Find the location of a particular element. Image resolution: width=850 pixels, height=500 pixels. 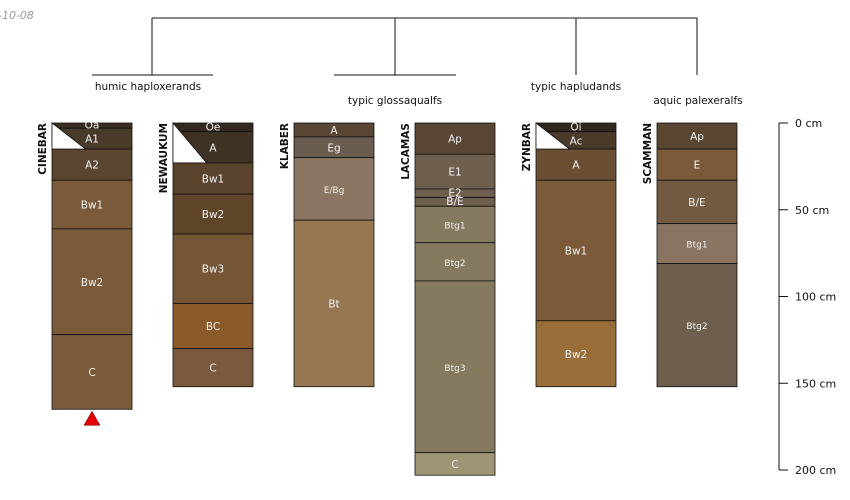

depth-scale: 0 cm 50 cm 100 cm 150 cm 200 cm is located at coordinates (807, 297).